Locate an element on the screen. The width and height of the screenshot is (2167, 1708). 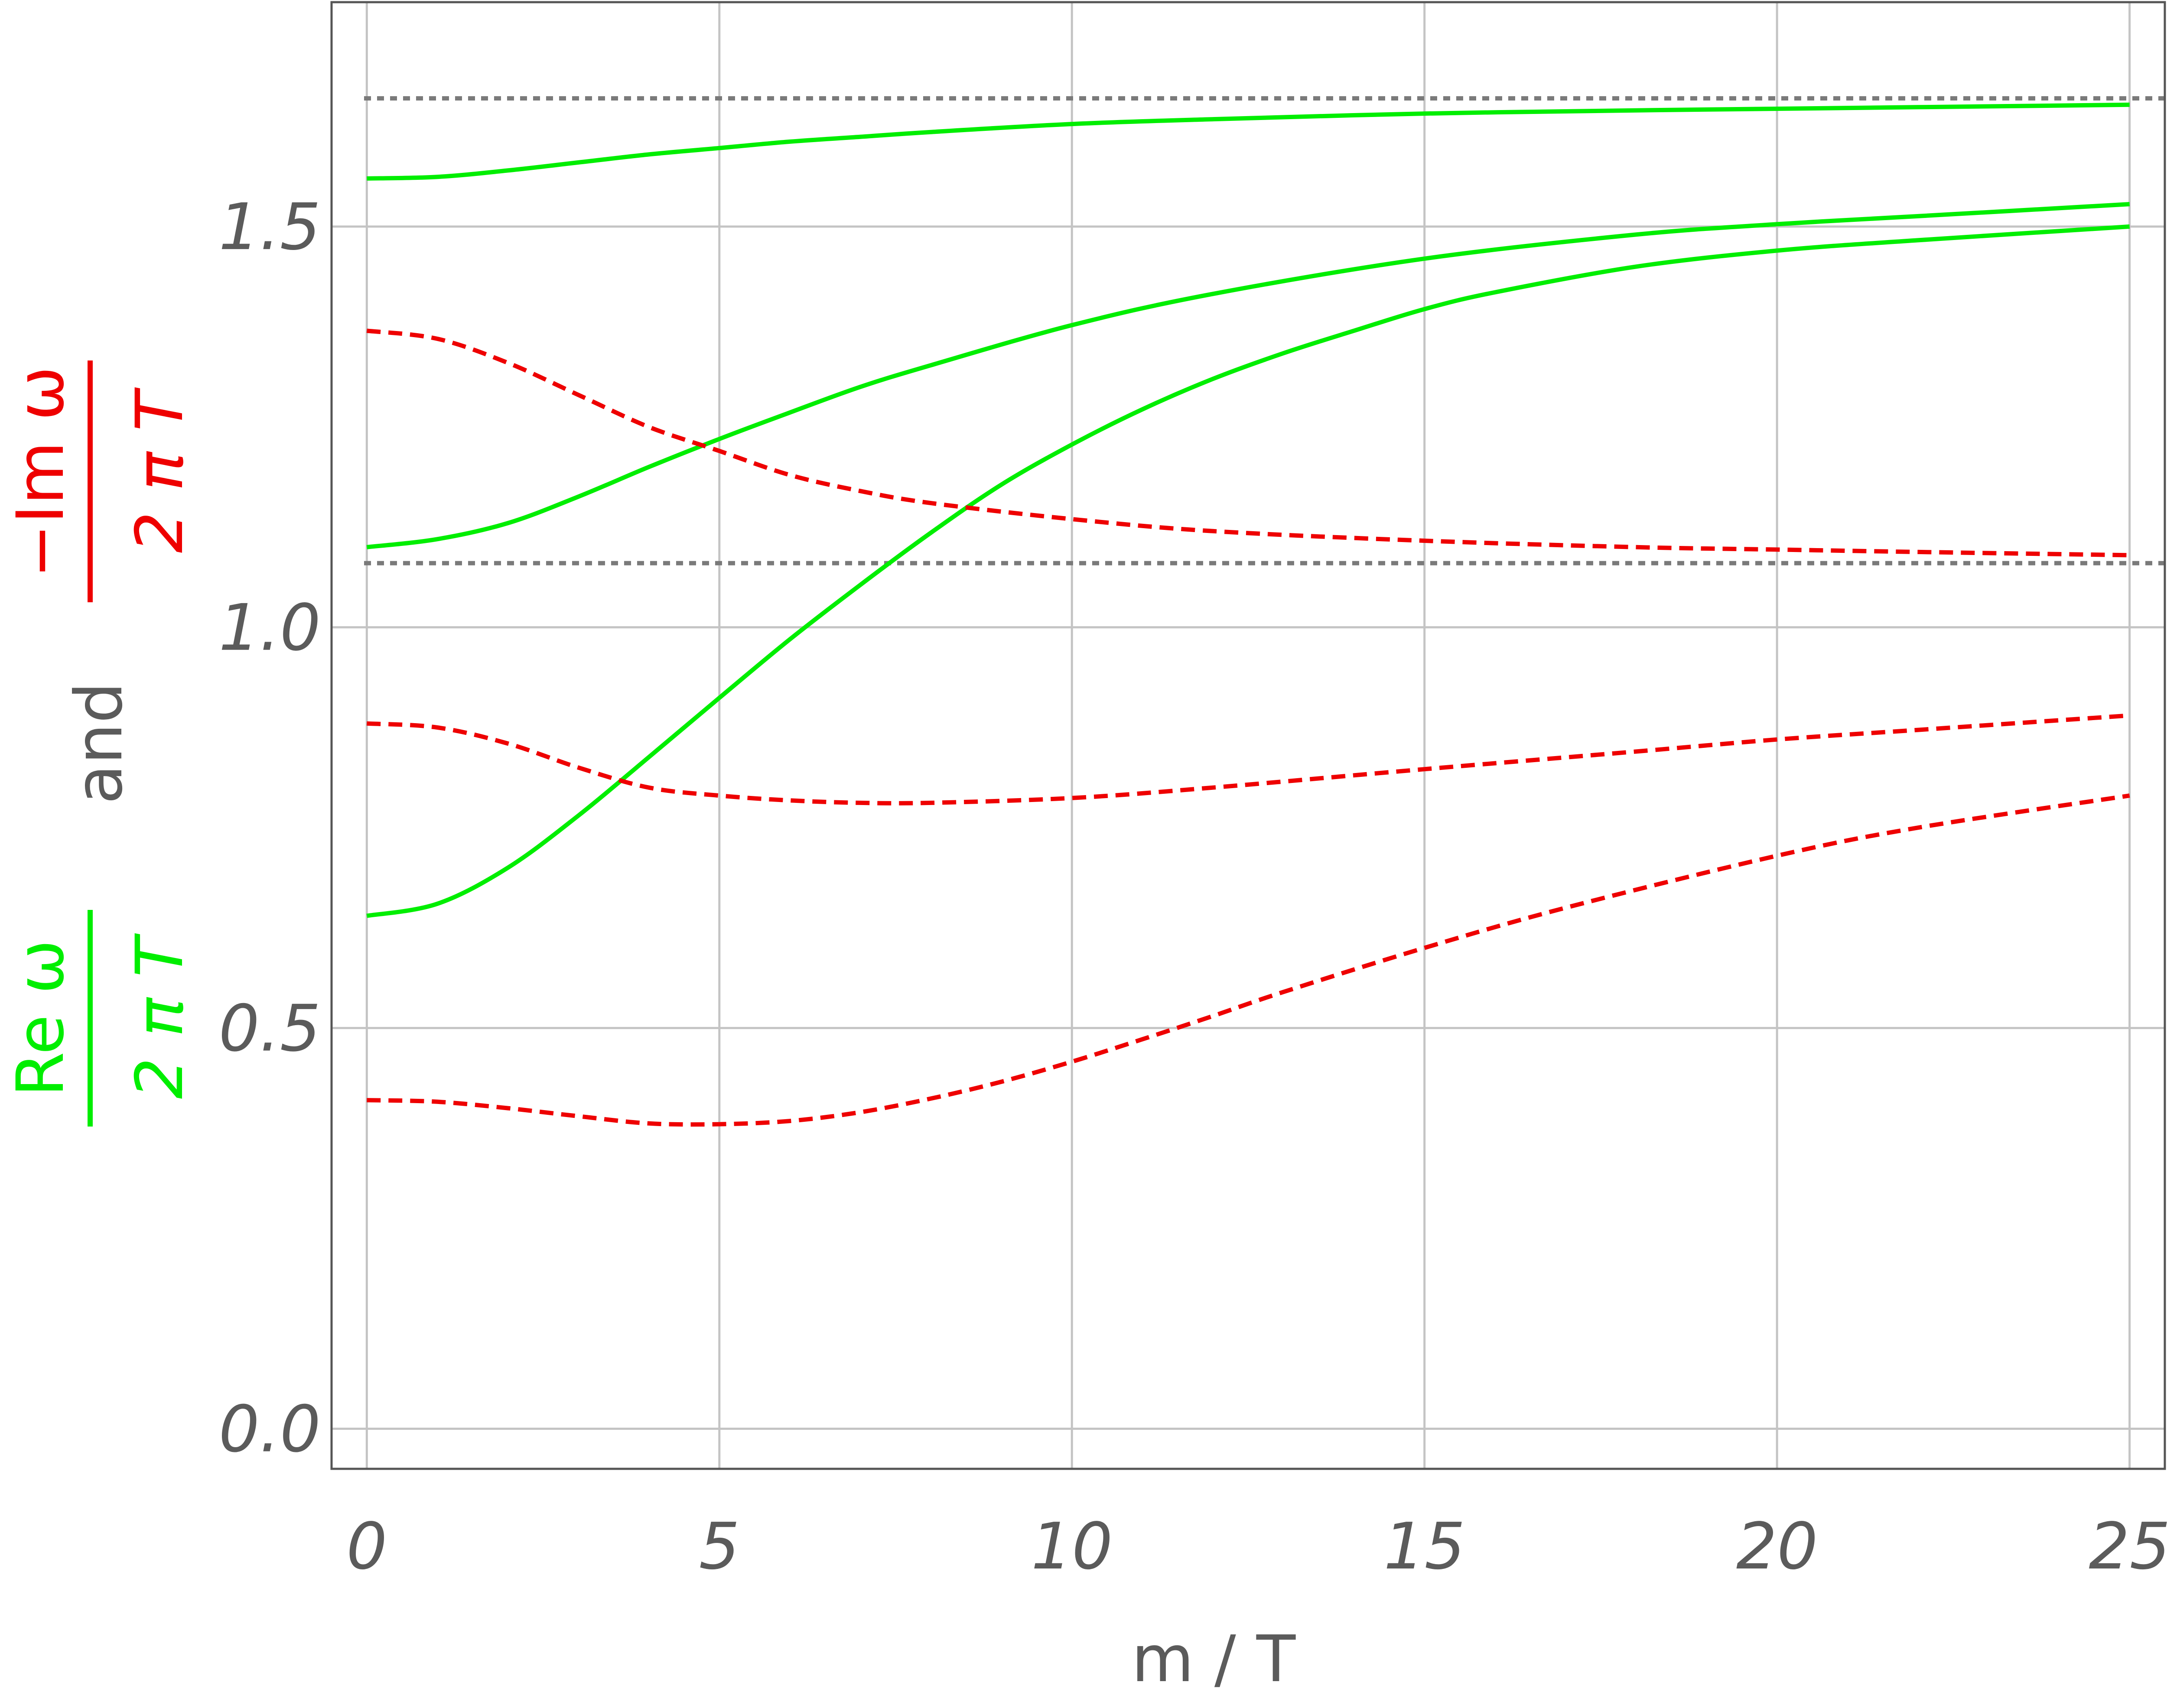
y-tick-label: 0.0 is located at coordinates (270, 1429).